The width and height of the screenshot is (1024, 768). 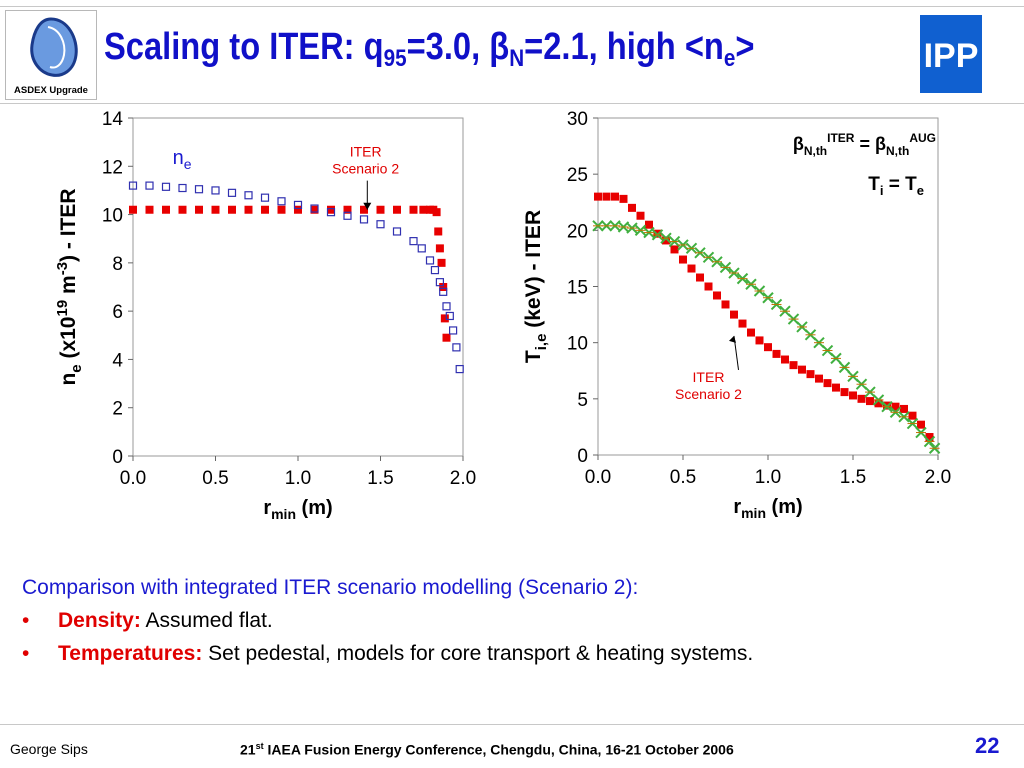 What do you see at coordinates (133, 478) in the screenshot?
I see `x-tick-label: 0.0` at bounding box center [133, 478].